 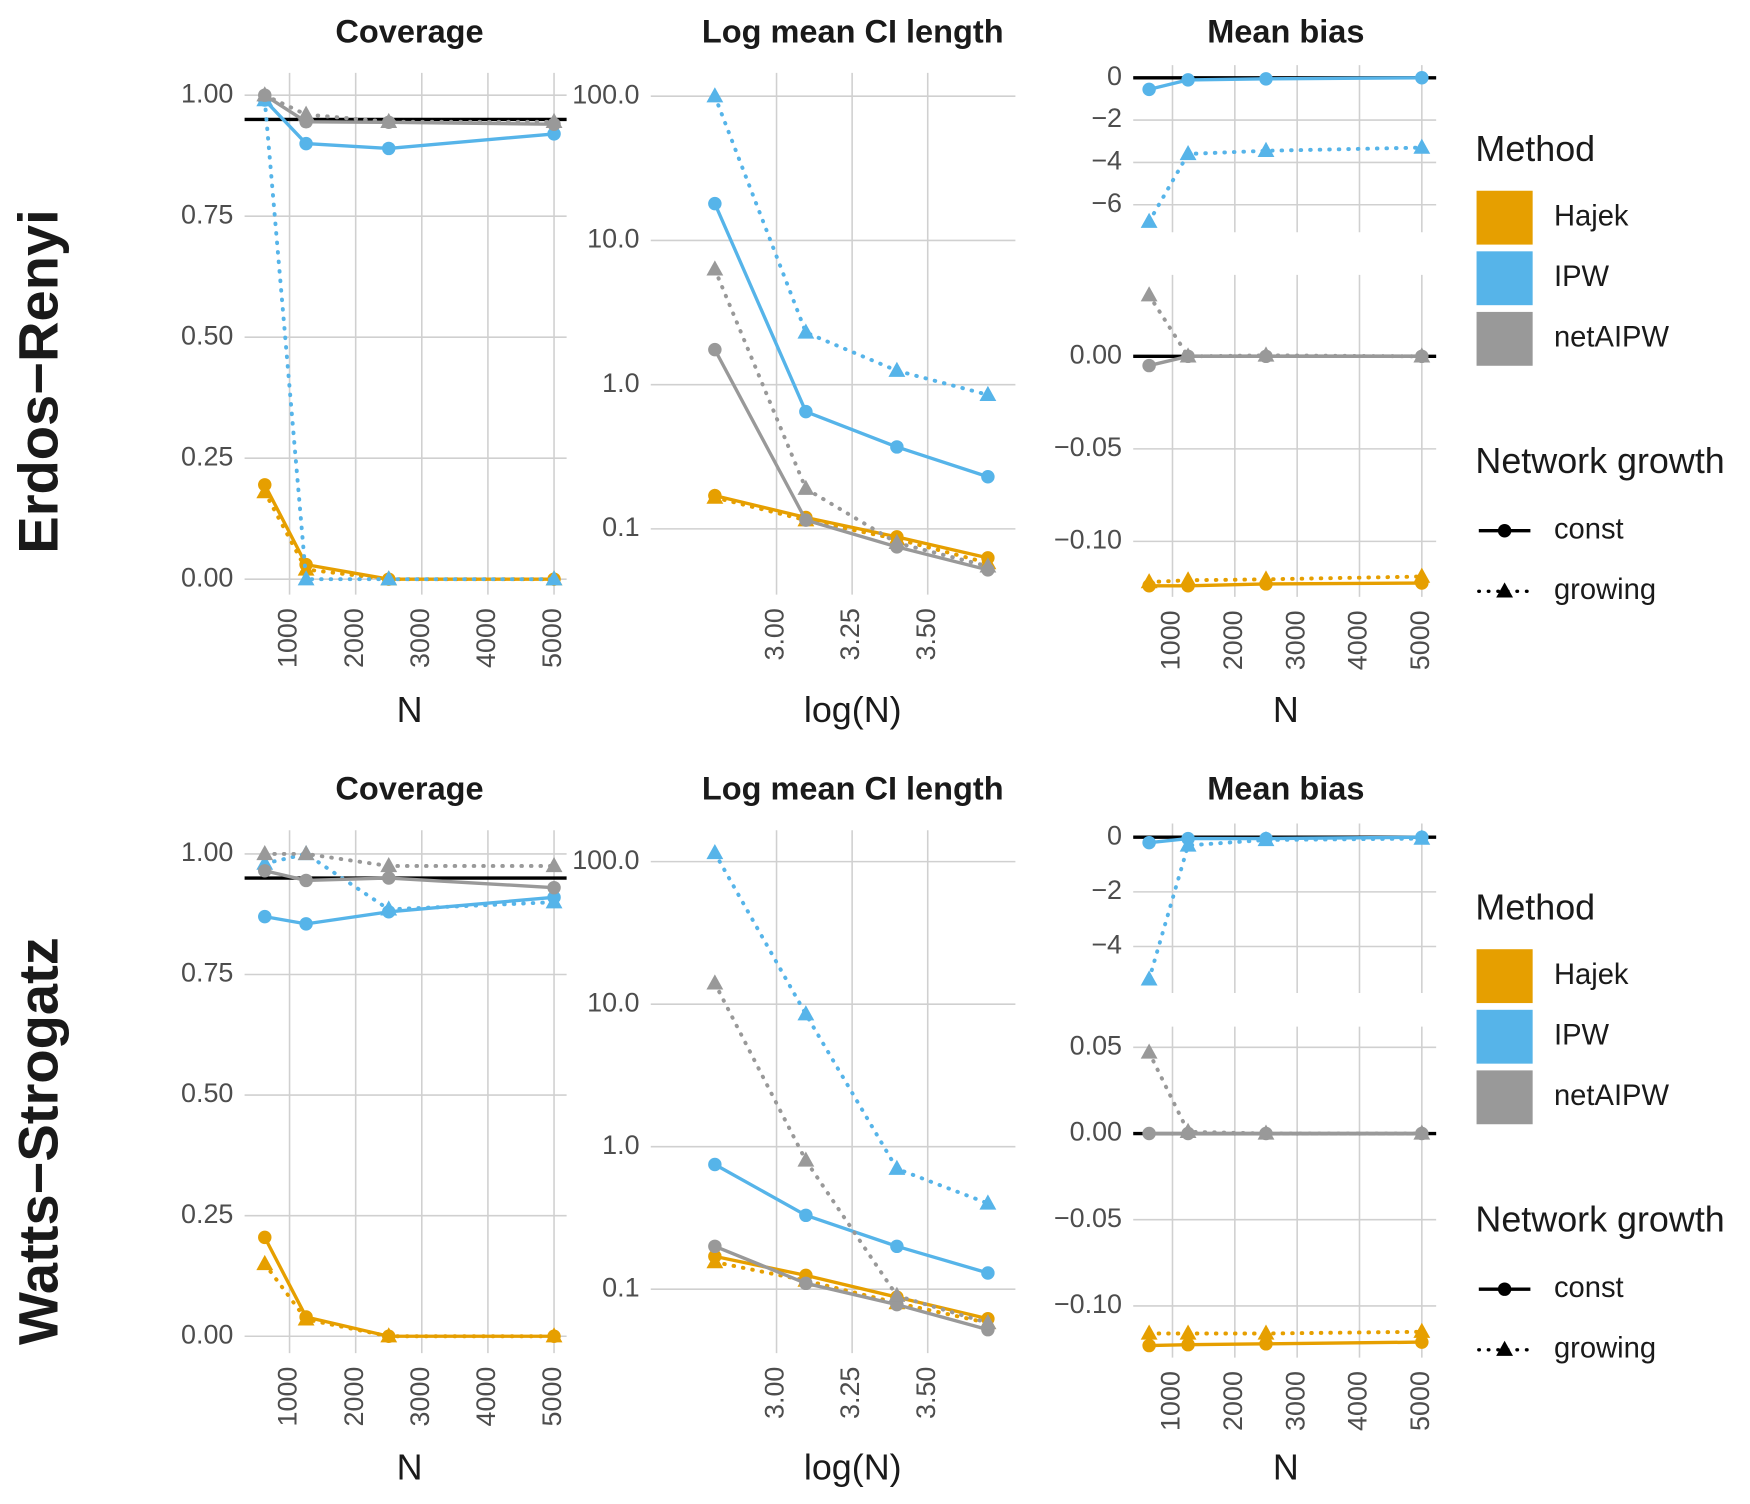 What do you see at coordinates (1106, 203) in the screenshot?
I see `y-tick-label: −6` at bounding box center [1106, 203].